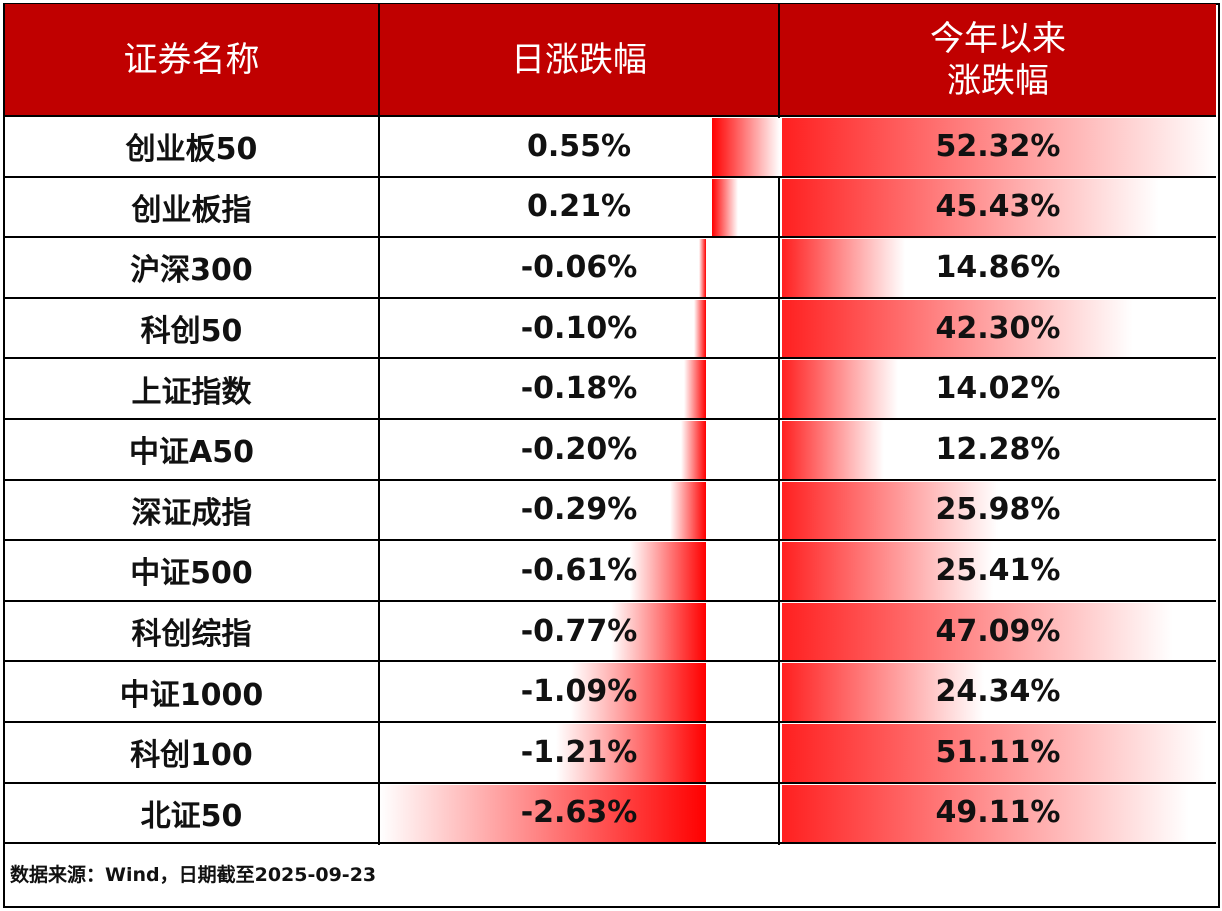 The width and height of the screenshot is (1222, 911). I want to click on header-ytd-change: 今年以来 涨跌幅, so click(998, 59).